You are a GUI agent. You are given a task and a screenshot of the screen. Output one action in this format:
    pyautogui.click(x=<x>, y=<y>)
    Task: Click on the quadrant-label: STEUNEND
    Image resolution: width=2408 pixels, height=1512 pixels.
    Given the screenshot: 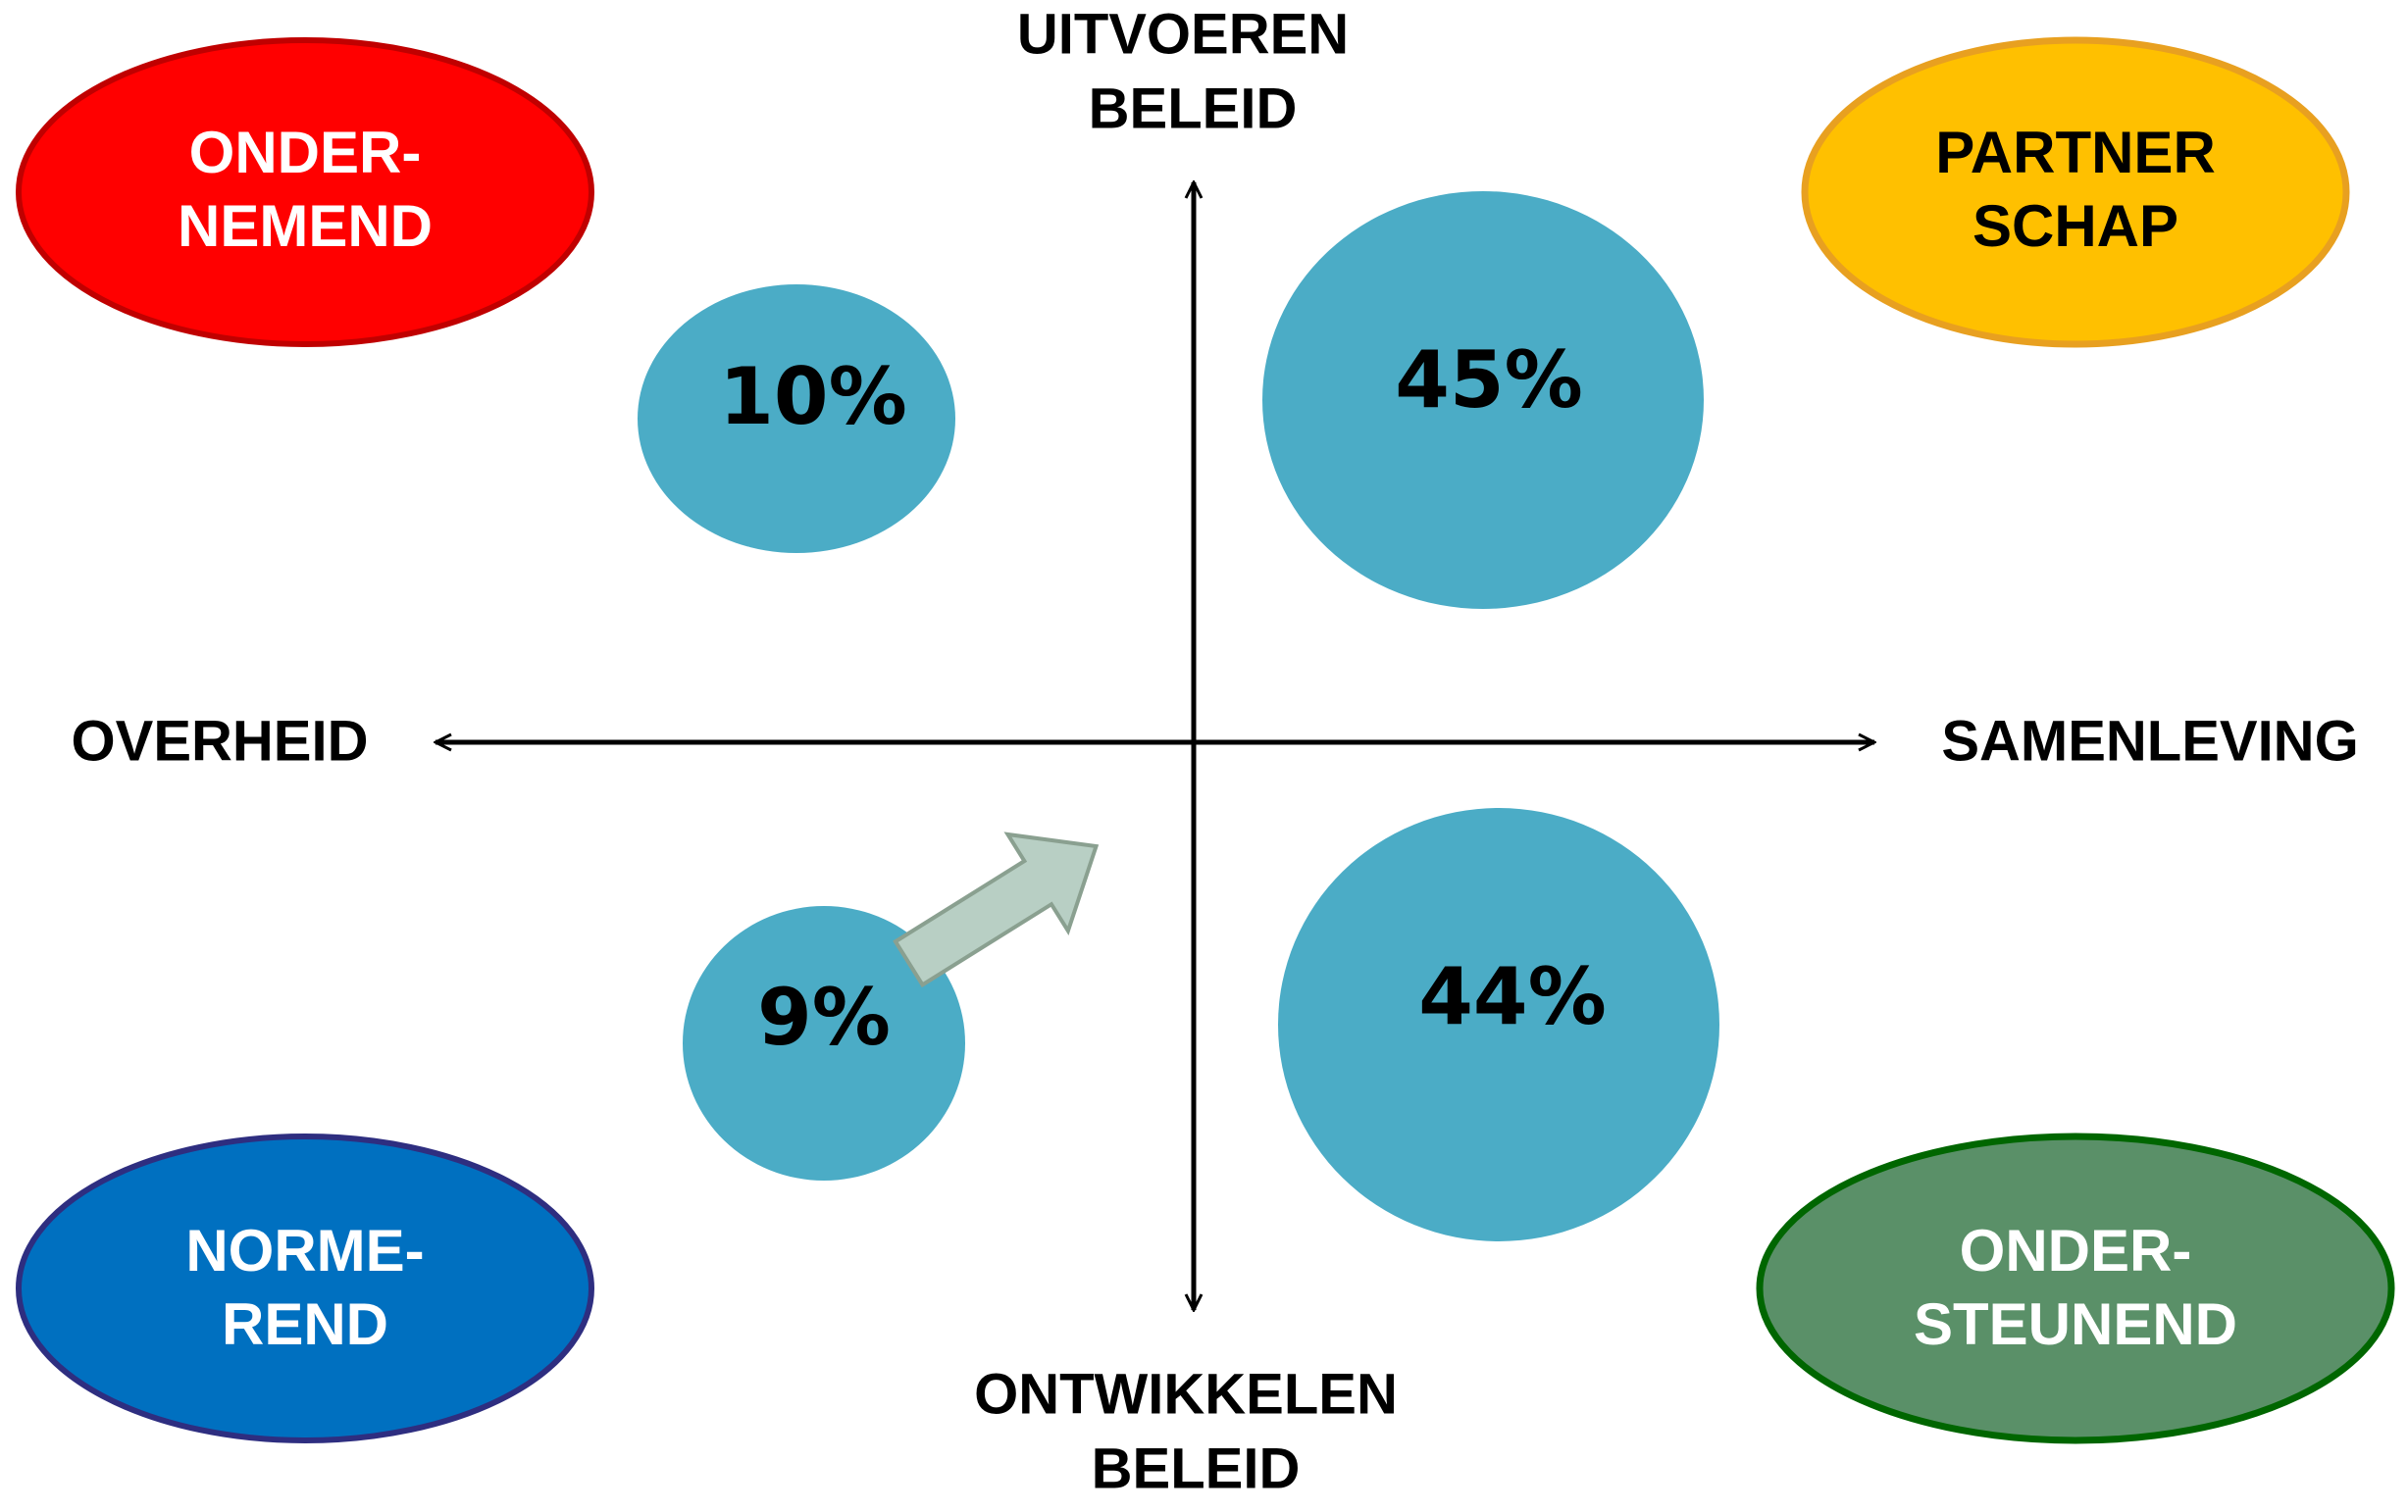 What is the action you would take?
    pyautogui.click(x=2075, y=1324)
    